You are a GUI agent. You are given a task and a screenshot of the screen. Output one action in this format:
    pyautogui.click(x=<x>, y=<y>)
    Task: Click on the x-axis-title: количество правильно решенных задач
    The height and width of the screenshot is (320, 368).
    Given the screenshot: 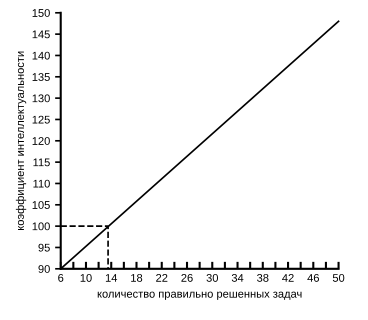 What is the action you would take?
    pyautogui.click(x=200, y=296)
    